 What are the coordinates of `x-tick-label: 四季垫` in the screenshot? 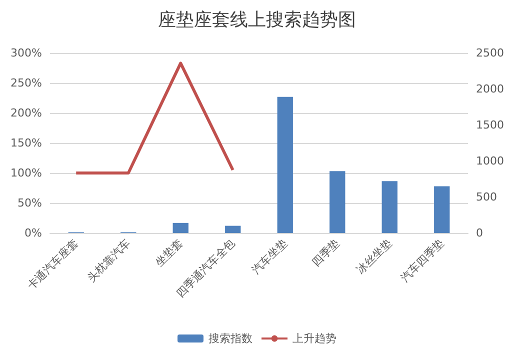 It's located at (325, 252).